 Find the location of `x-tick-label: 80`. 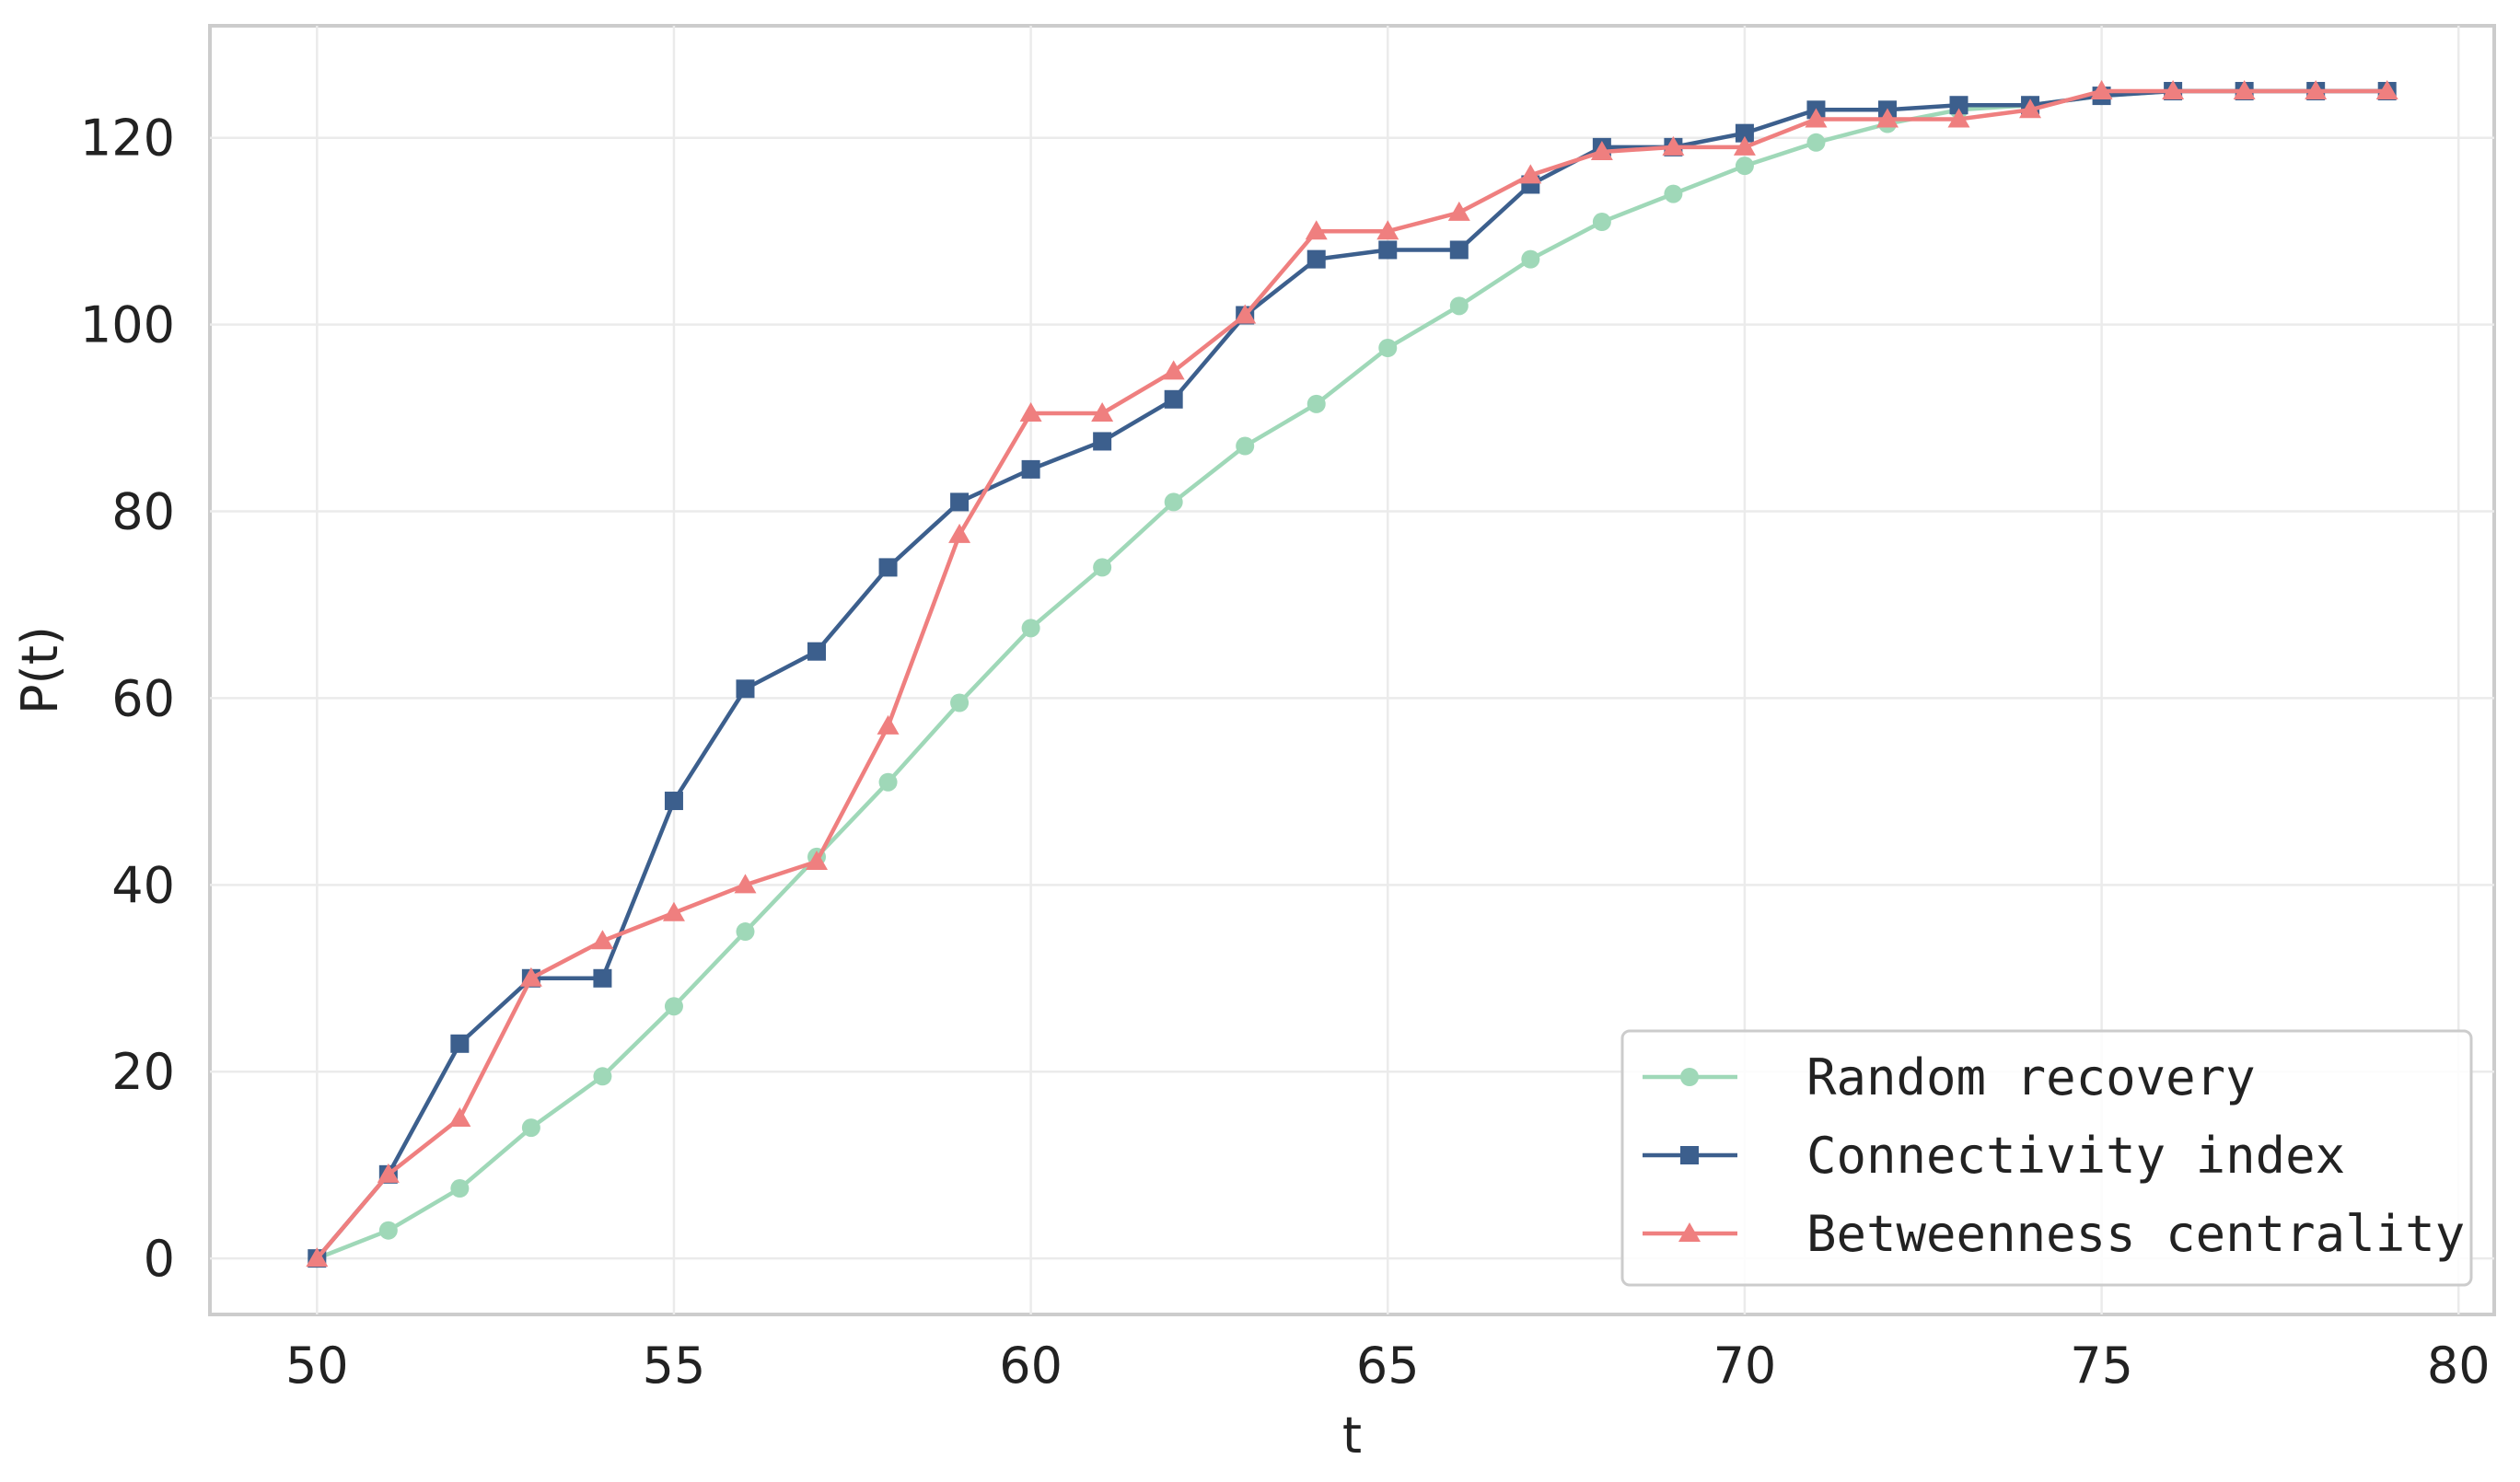

x-tick-label: 80 is located at coordinates (2459, 1366).